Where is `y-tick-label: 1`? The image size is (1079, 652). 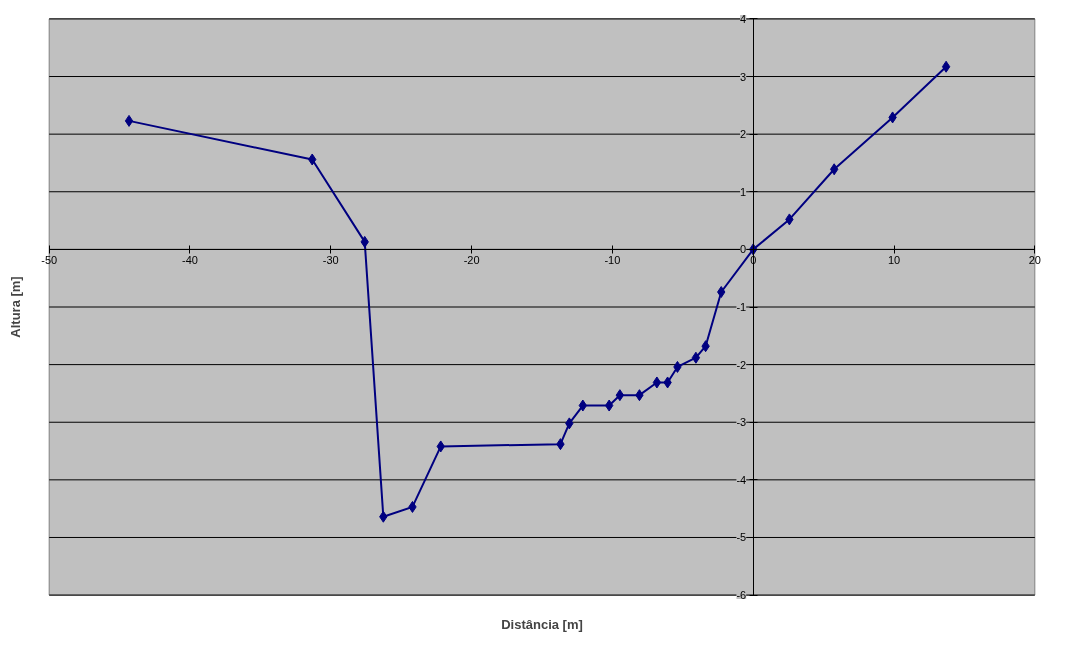 y-tick-label: 1 is located at coordinates (743, 191).